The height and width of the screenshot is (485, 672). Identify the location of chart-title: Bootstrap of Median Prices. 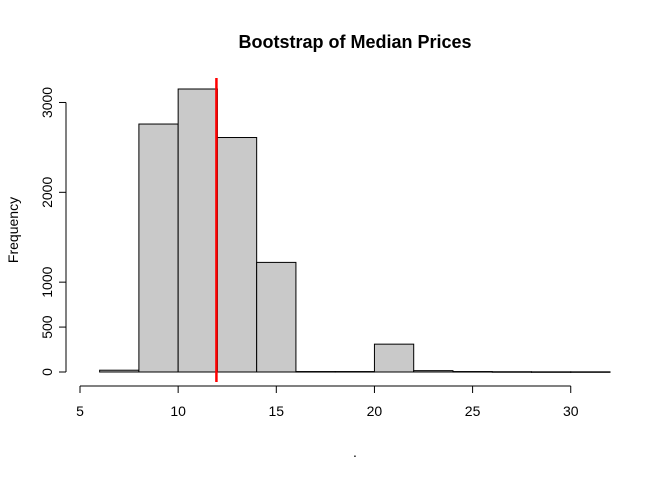
(354, 42).